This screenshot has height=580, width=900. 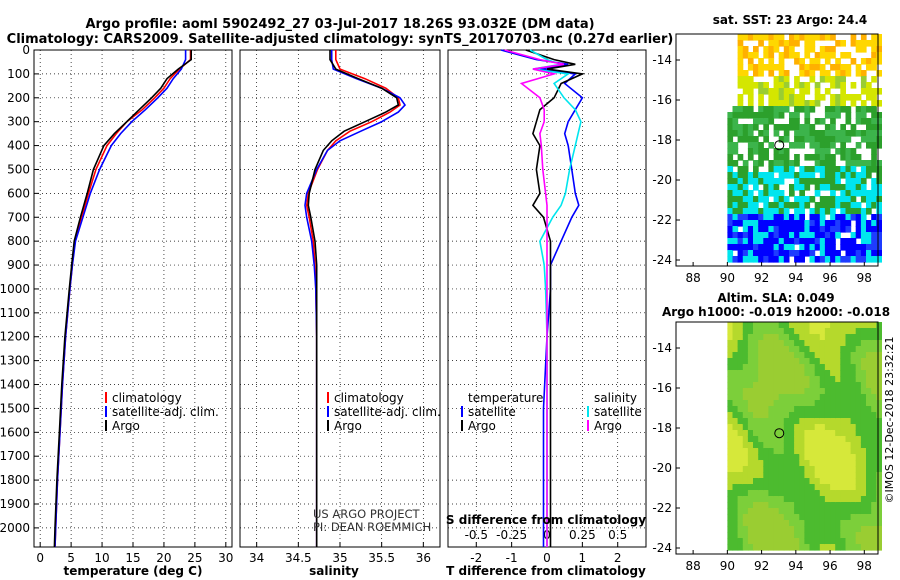 What do you see at coordinates (777, 438) in the screenshot?
I see `sla-map-frame` at bounding box center [777, 438].